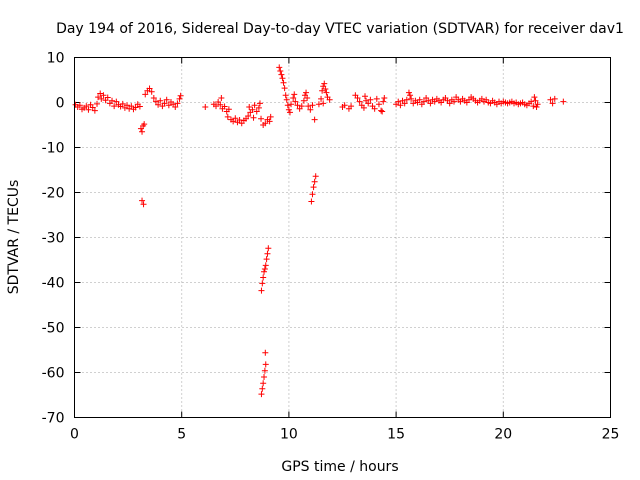 Image resolution: width=640 pixels, height=480 pixels. I want to click on y-tick-label: -40, so click(53, 284).